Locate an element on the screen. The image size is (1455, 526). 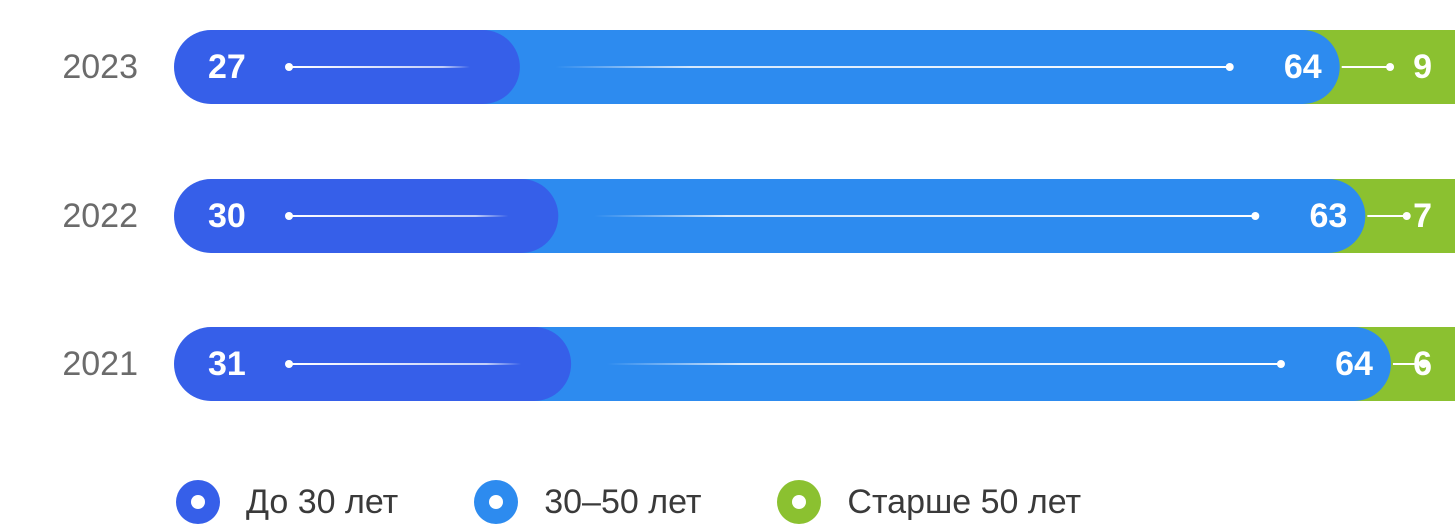
year-label: 2021 is located at coordinates (100, 364).